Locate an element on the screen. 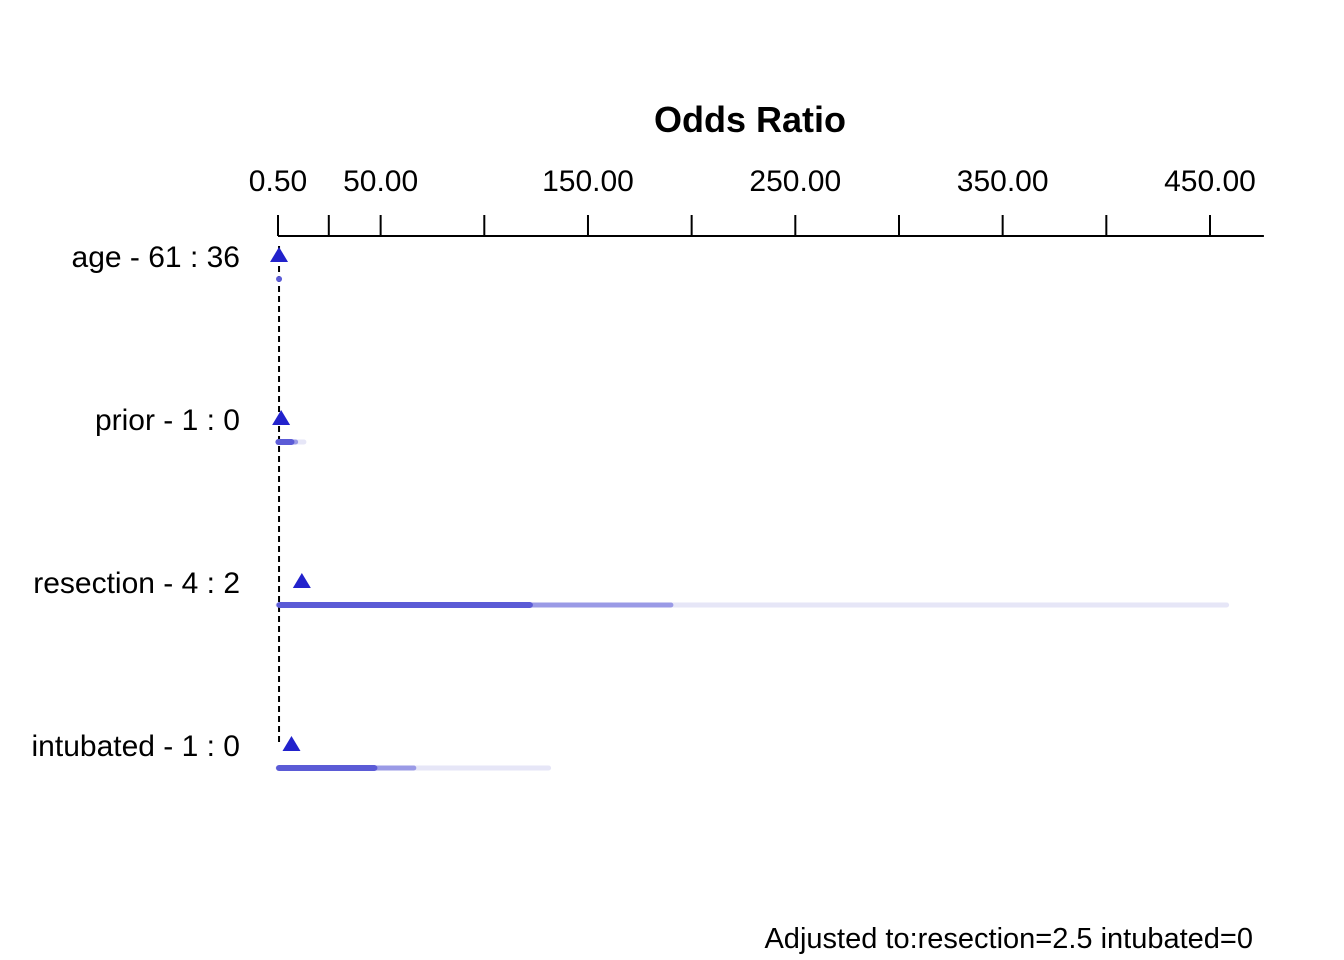  adjustment-note: Adjusted to:resection=2.5 intubated=0 is located at coordinates (1008, 939).